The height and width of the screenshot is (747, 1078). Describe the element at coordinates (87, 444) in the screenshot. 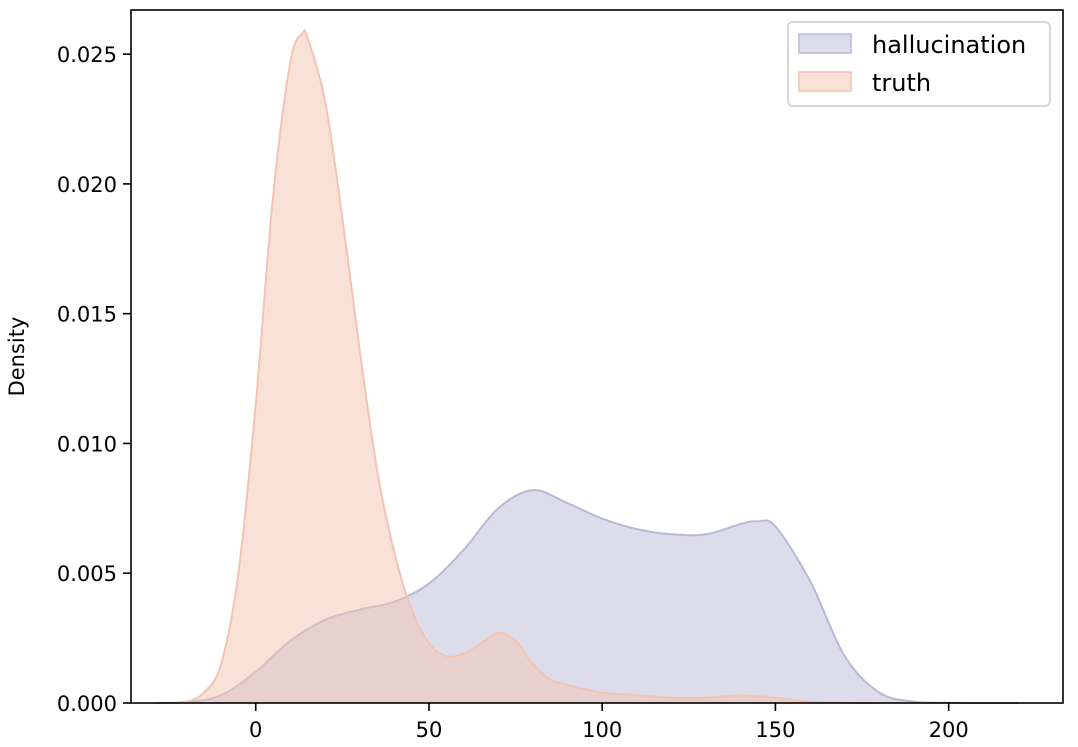

I see `y-tick-label: 0.010` at that location.